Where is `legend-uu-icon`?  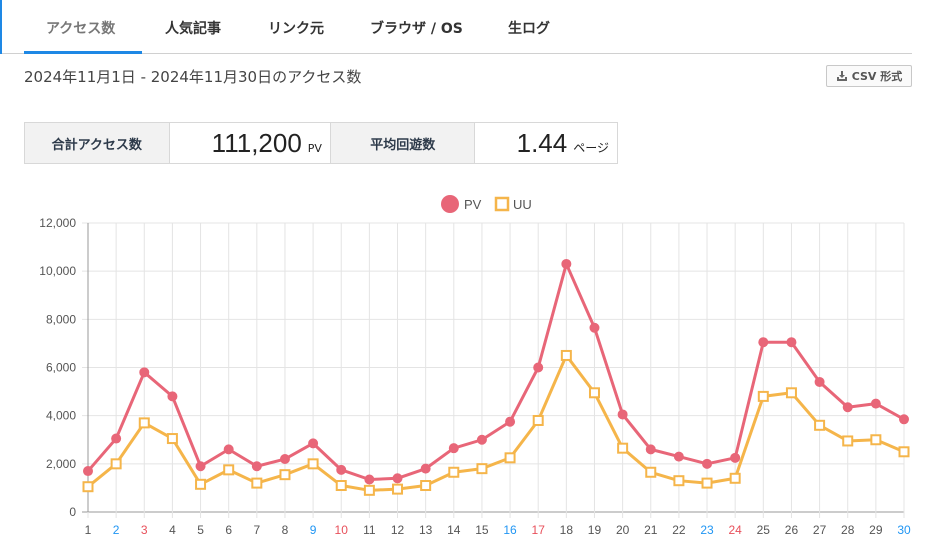
legend-uu-icon is located at coordinates (502, 204).